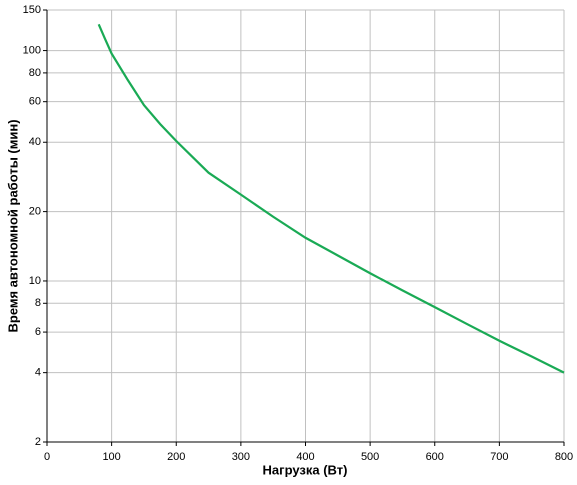 The width and height of the screenshot is (577, 485). What do you see at coordinates (35, 212) in the screenshot?
I see `y-tick-label: 20` at bounding box center [35, 212].